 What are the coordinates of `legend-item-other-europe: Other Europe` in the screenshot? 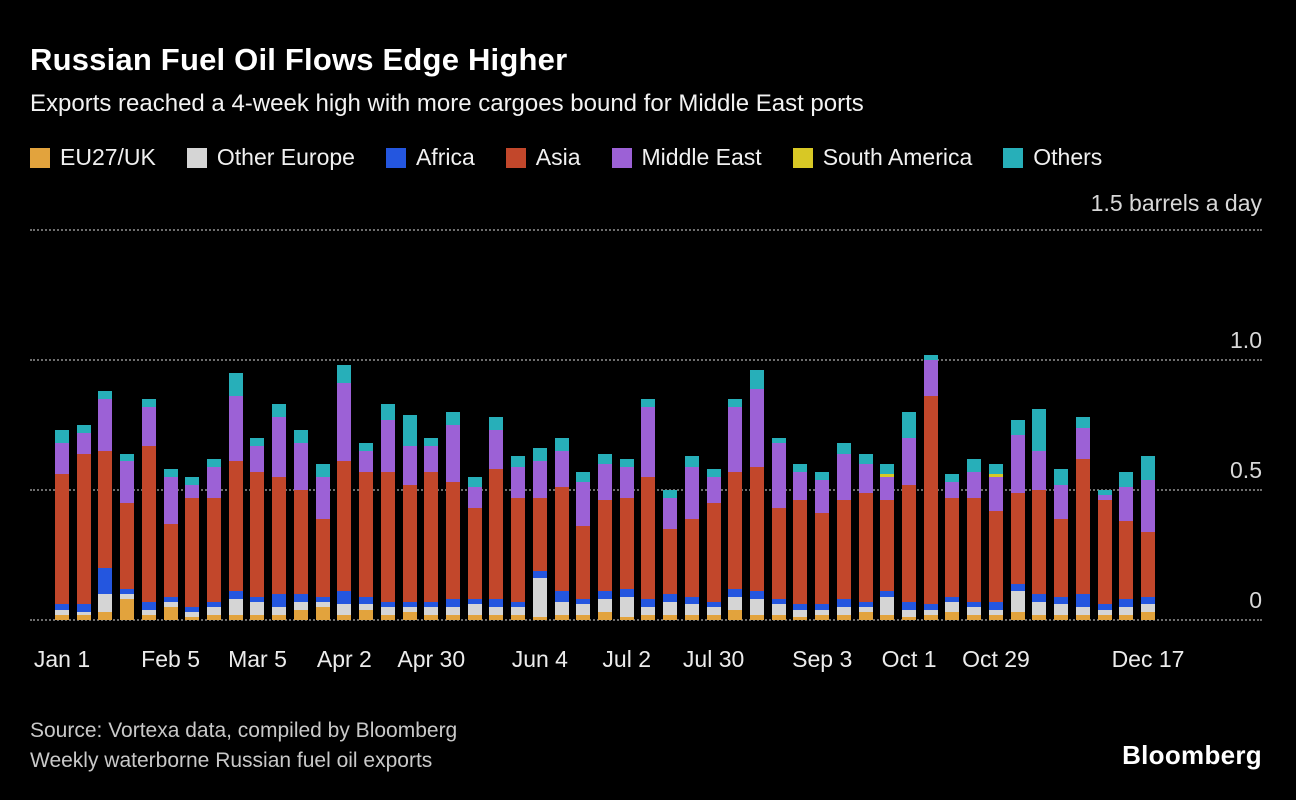 It's located at (270, 157).